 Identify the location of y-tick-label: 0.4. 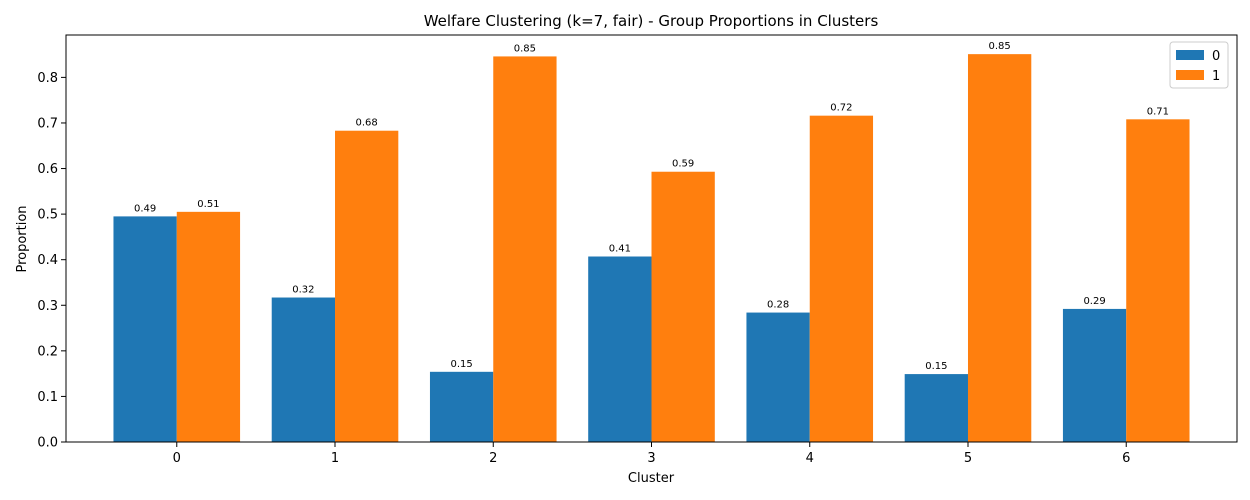
(47, 260).